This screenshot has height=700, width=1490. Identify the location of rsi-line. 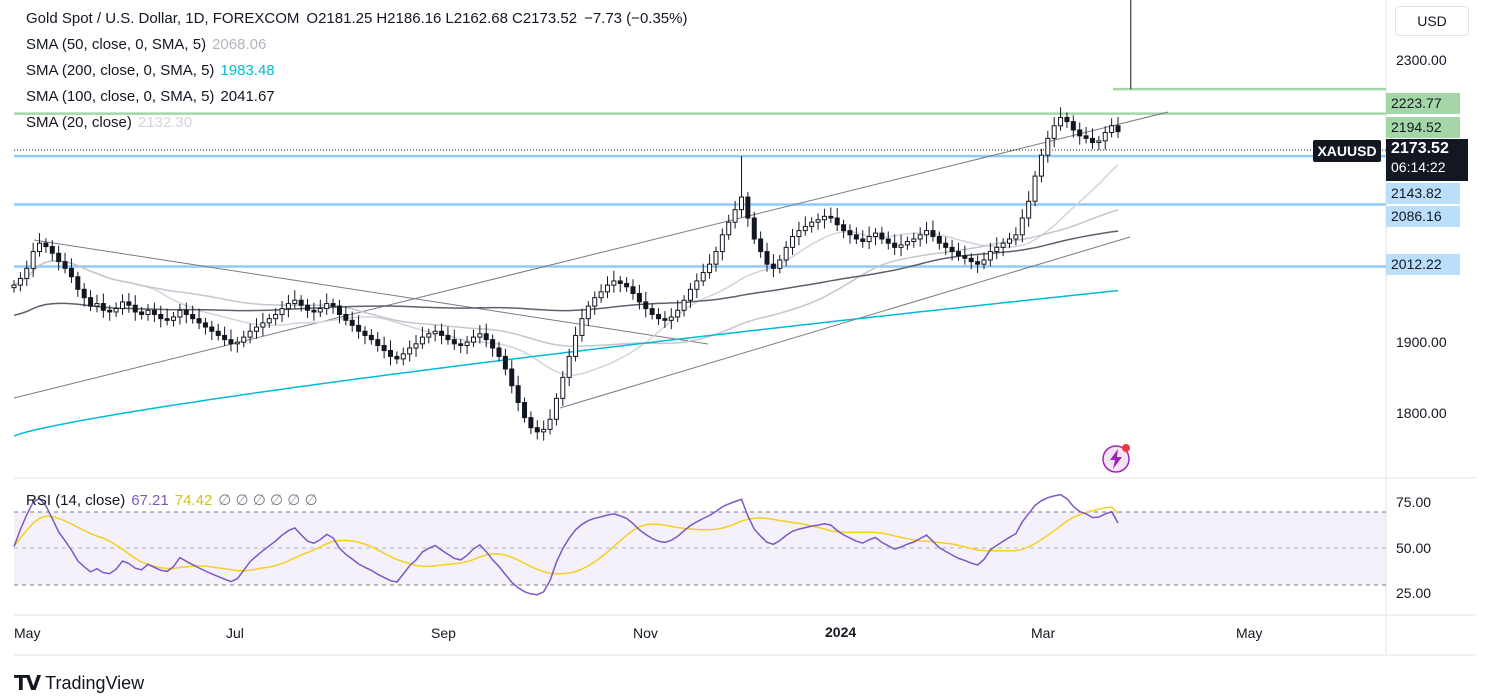
(566, 544).